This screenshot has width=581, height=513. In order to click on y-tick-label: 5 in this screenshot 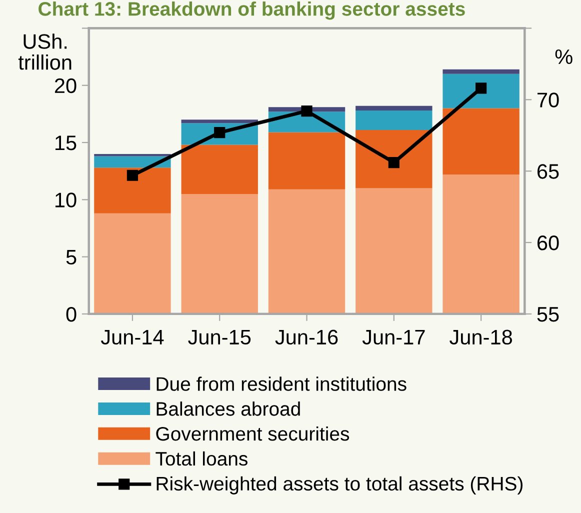, I will do `click(71, 257)`.